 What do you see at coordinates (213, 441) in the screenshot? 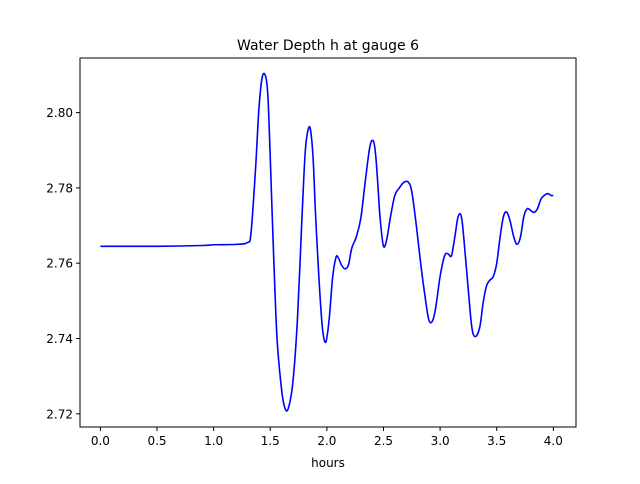
I see `x-tick-label: 1.0` at bounding box center [213, 441].